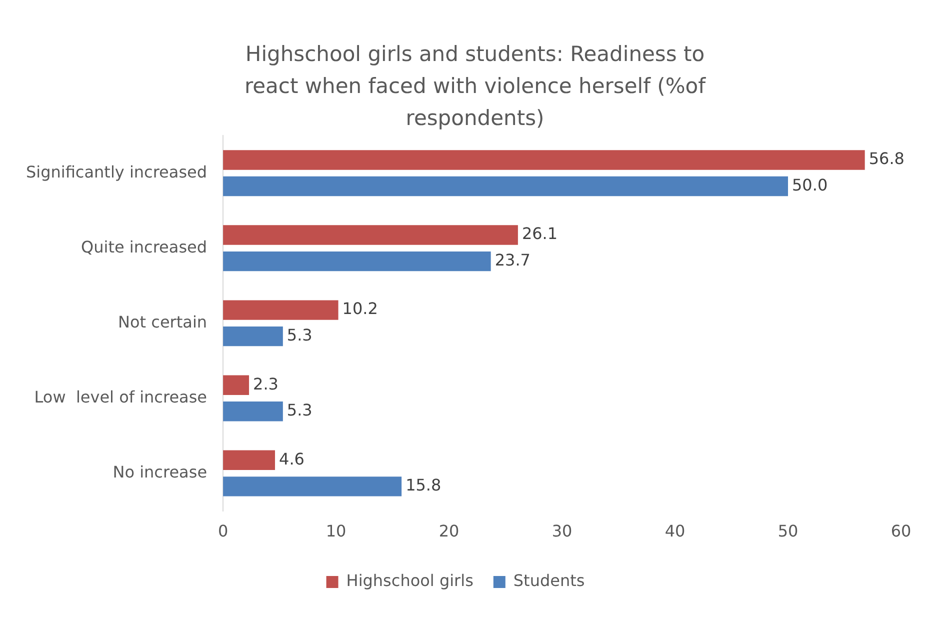 The width and height of the screenshot is (941, 622). Describe the element at coordinates (160, 472) in the screenshot. I see `y-tick-label: No increase` at that location.